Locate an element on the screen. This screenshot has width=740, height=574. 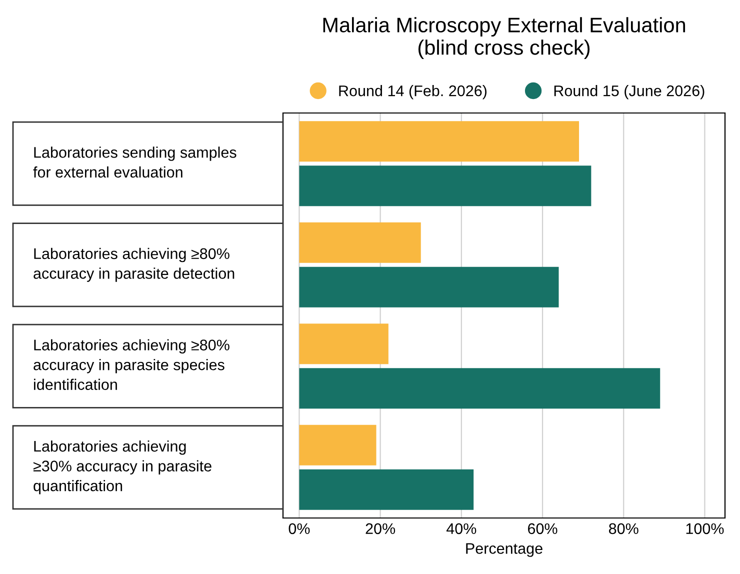
legend-label: Round 14 (Feb. 2026) is located at coordinates (413, 92).